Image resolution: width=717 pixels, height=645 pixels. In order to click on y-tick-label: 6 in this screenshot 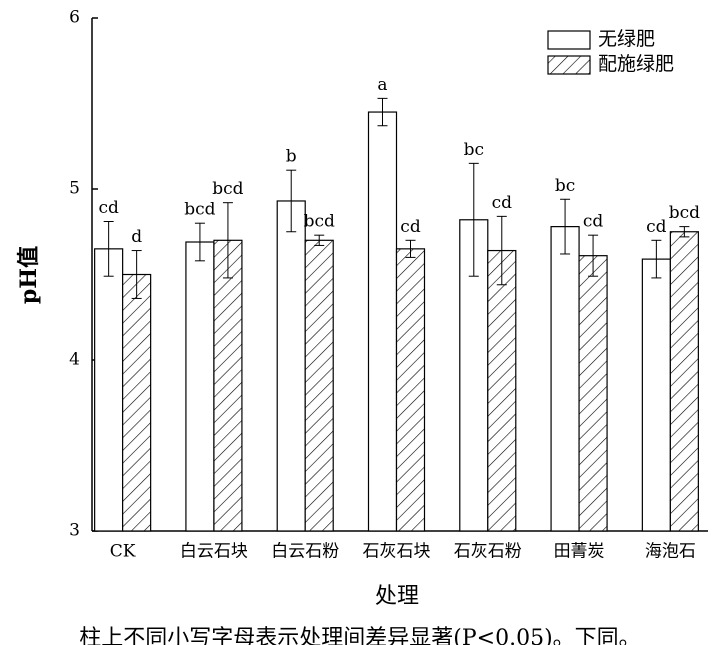, I will do `click(74, 18)`.